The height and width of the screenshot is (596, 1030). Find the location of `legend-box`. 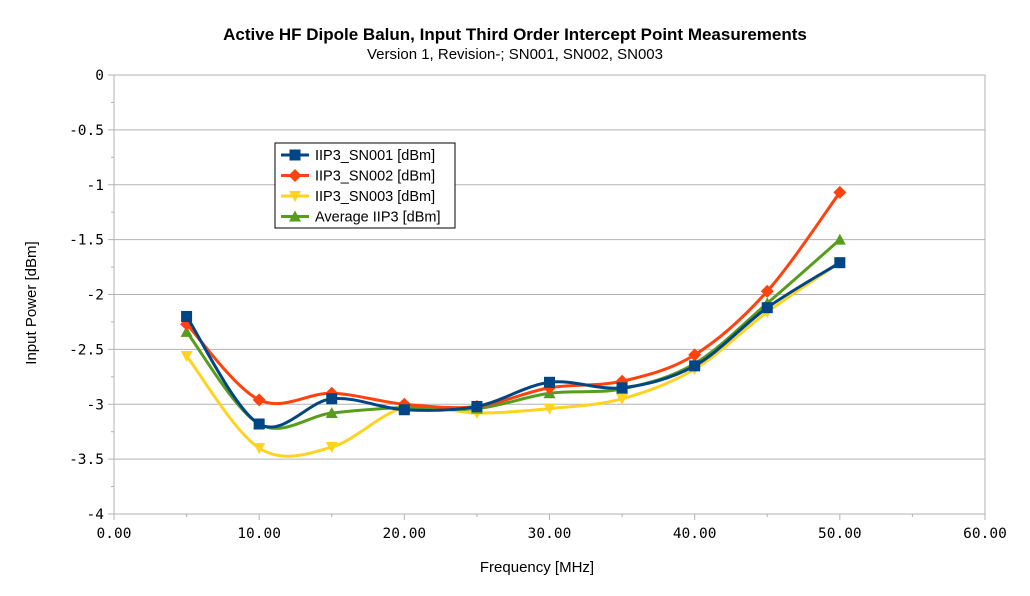

legend-box is located at coordinates (365, 185).